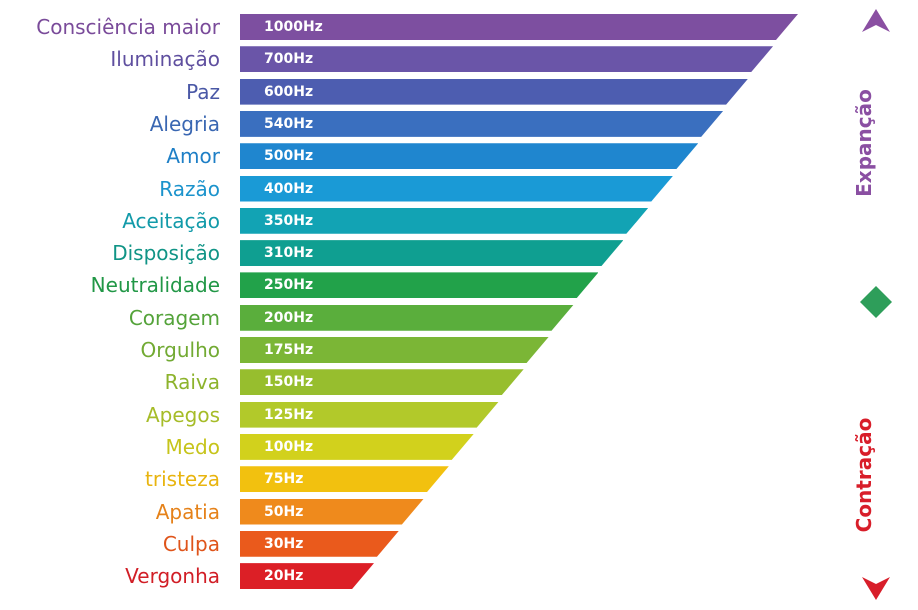  I want to click on frequency-value: 30Hz, so click(284, 543).